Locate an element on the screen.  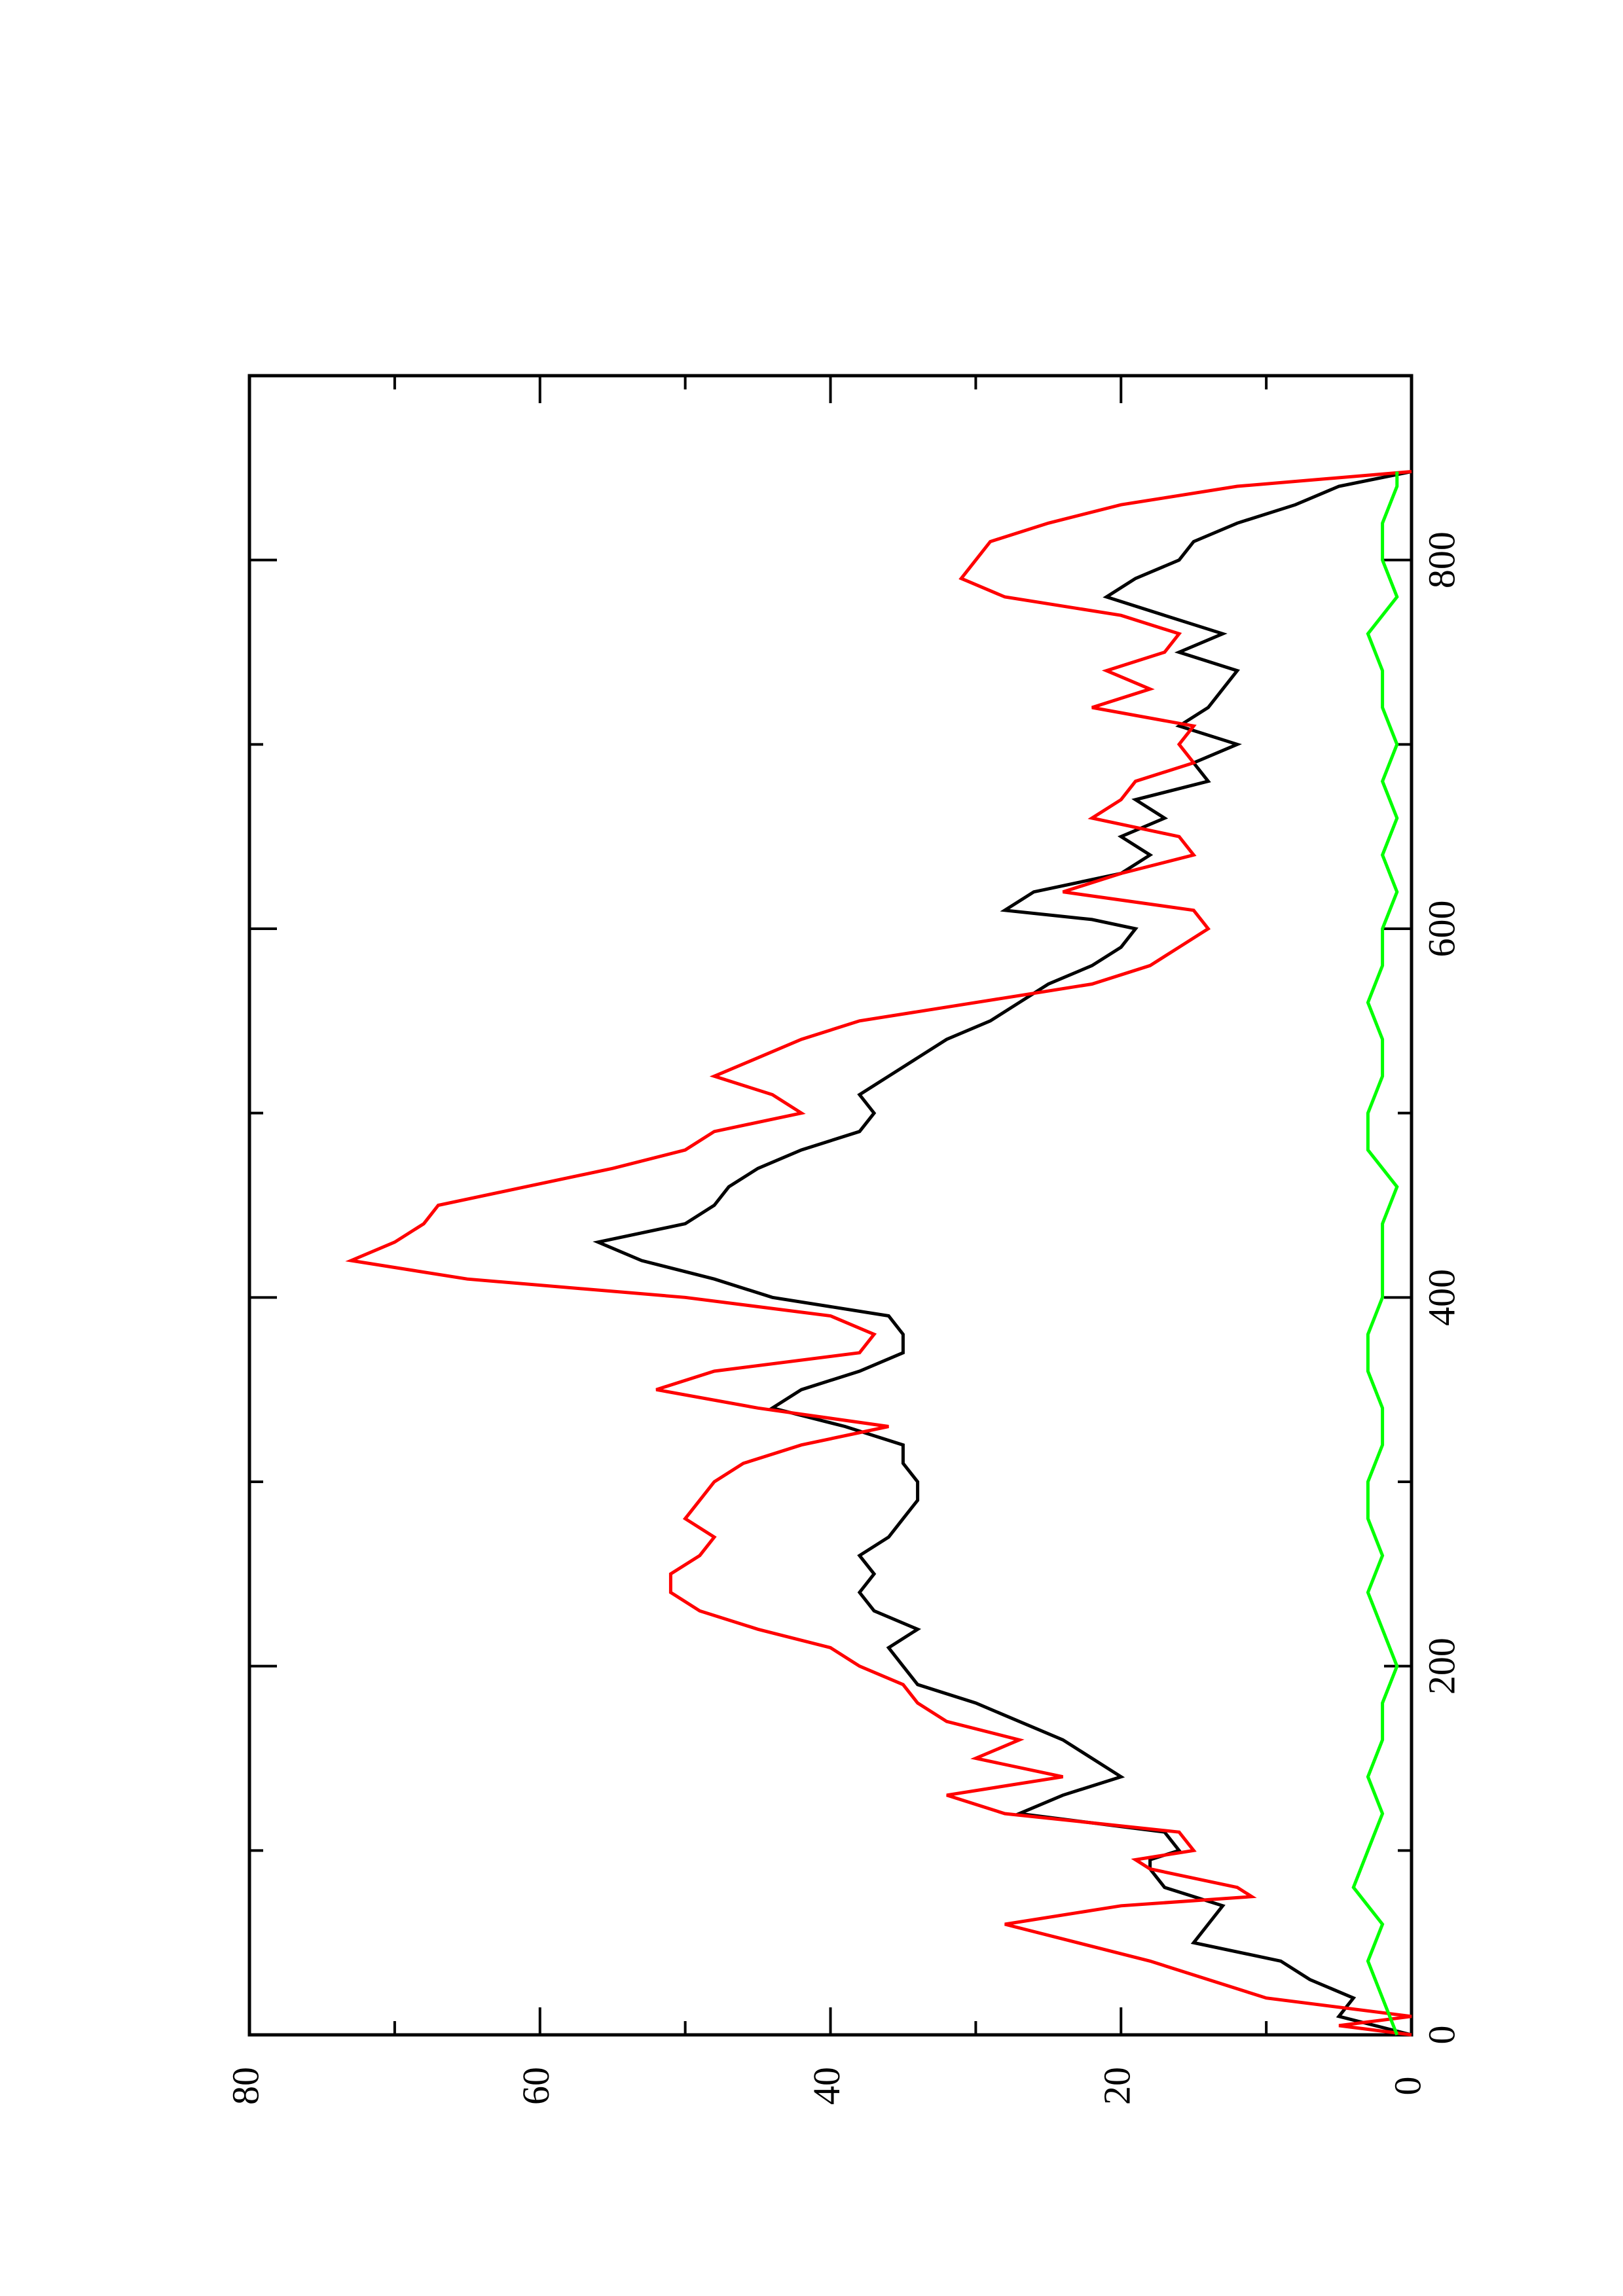
x-tick-label: 800 is located at coordinates (1441, 559).